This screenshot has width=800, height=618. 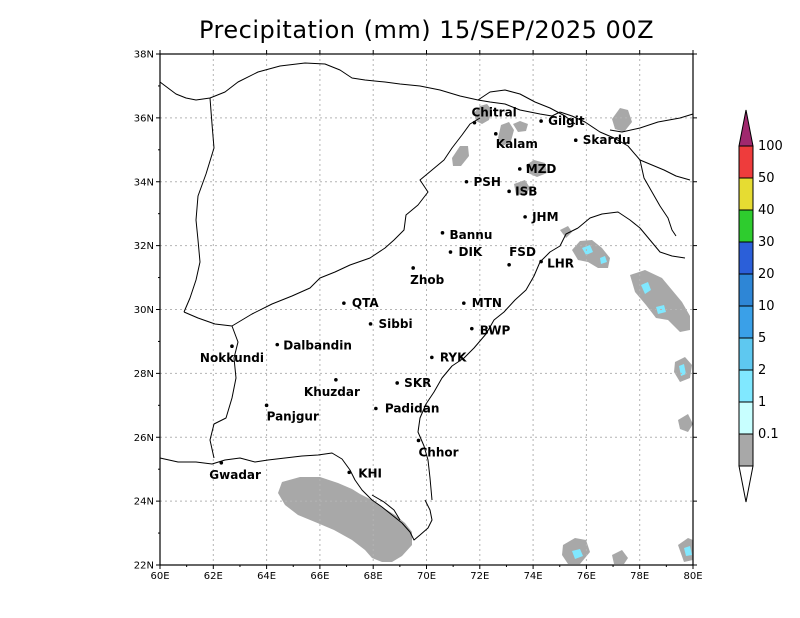 What do you see at coordinates (426, 30) in the screenshot?
I see `map-title: Precipitation (mm) 15/SEP/2025 00Z` at bounding box center [426, 30].